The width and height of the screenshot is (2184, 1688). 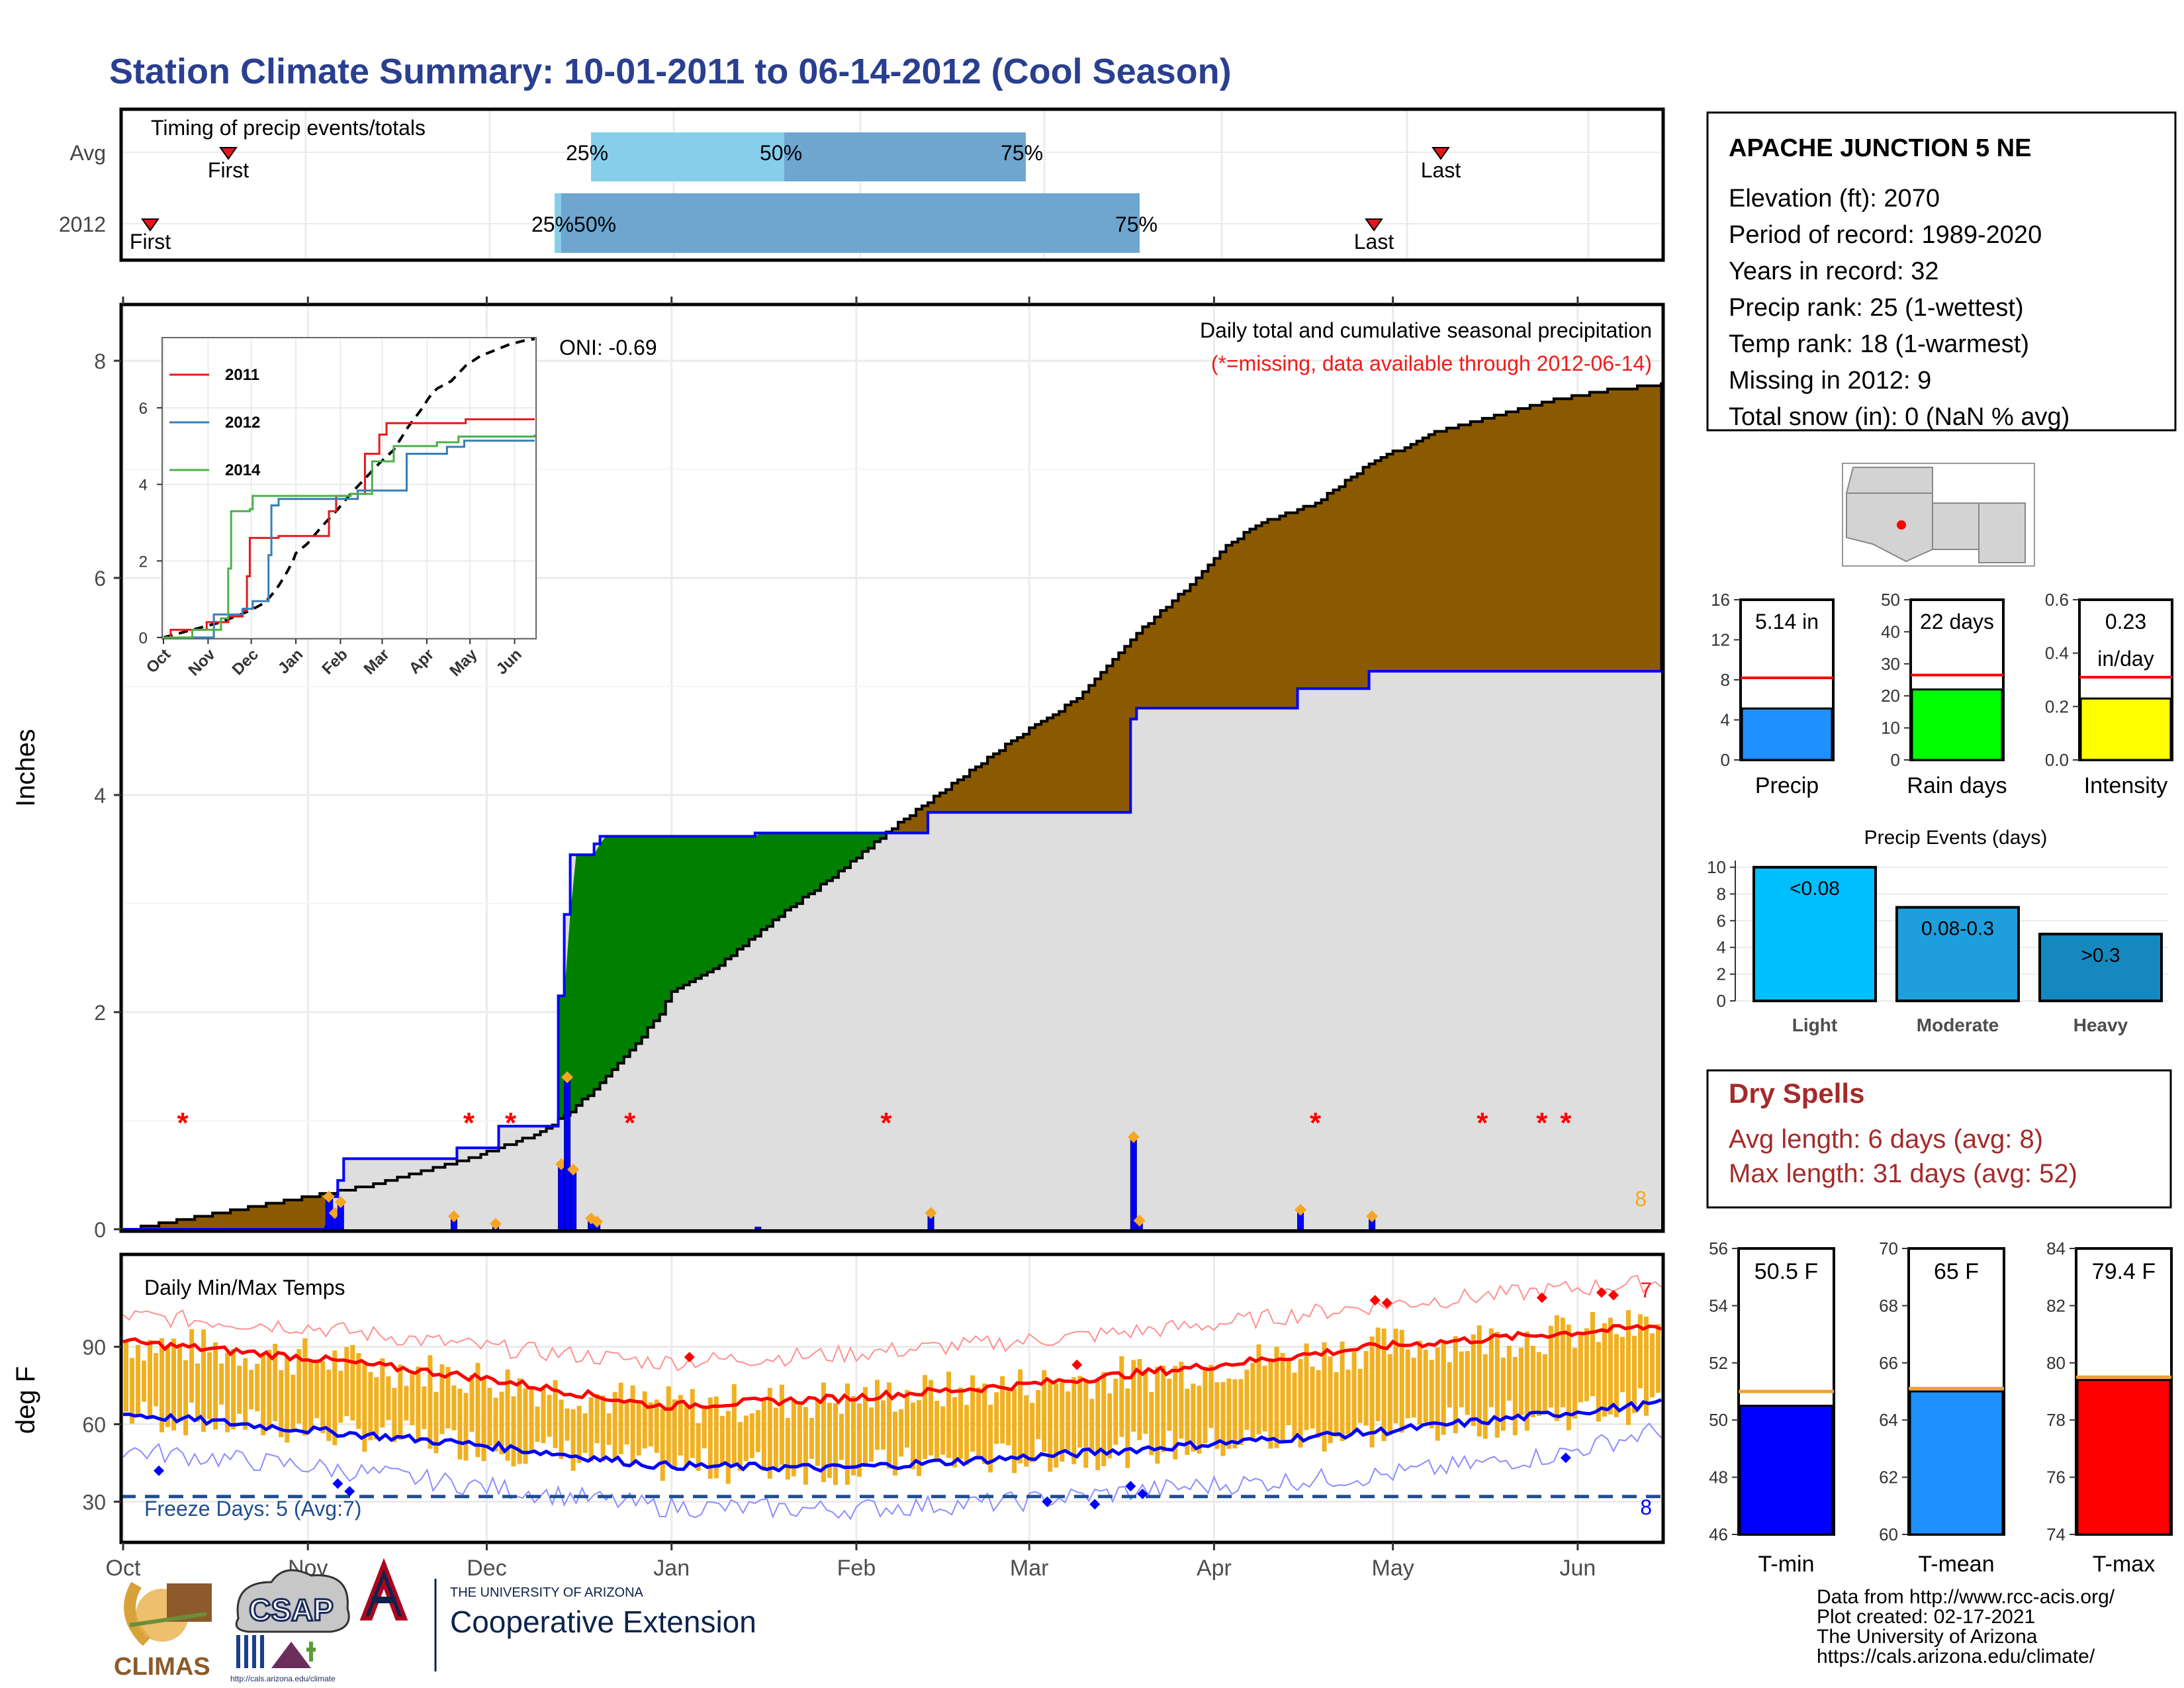 What do you see at coordinates (245, 1287) in the screenshot?
I see `temp-panel-label: Daily Min/Max Temps` at bounding box center [245, 1287].